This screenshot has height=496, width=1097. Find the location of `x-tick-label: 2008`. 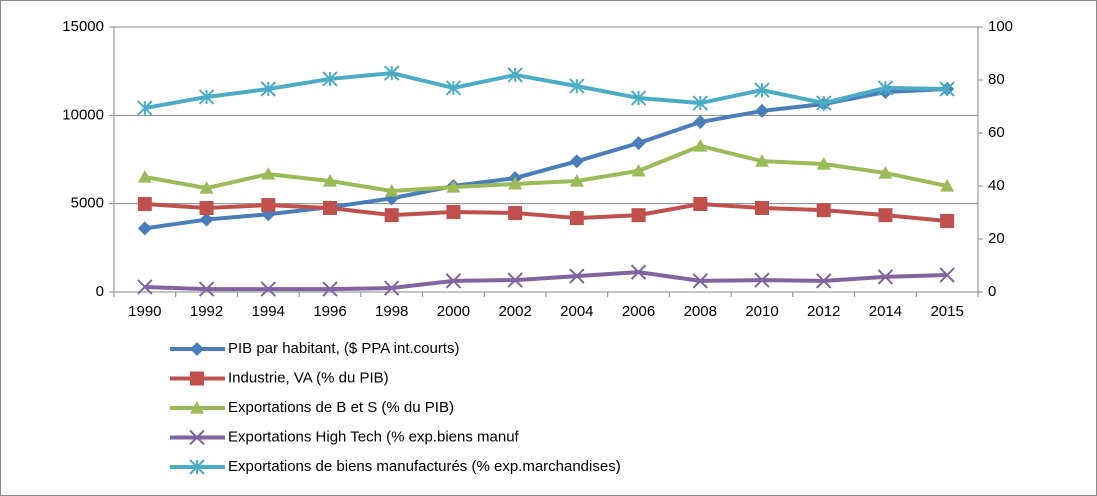

x-tick-label: 2008 is located at coordinates (700, 311).